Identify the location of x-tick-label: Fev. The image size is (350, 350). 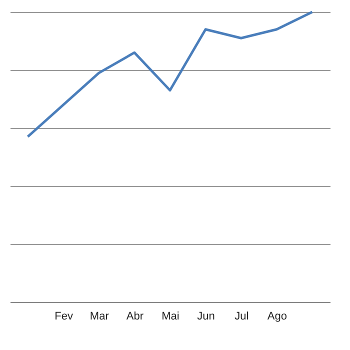
(64, 316).